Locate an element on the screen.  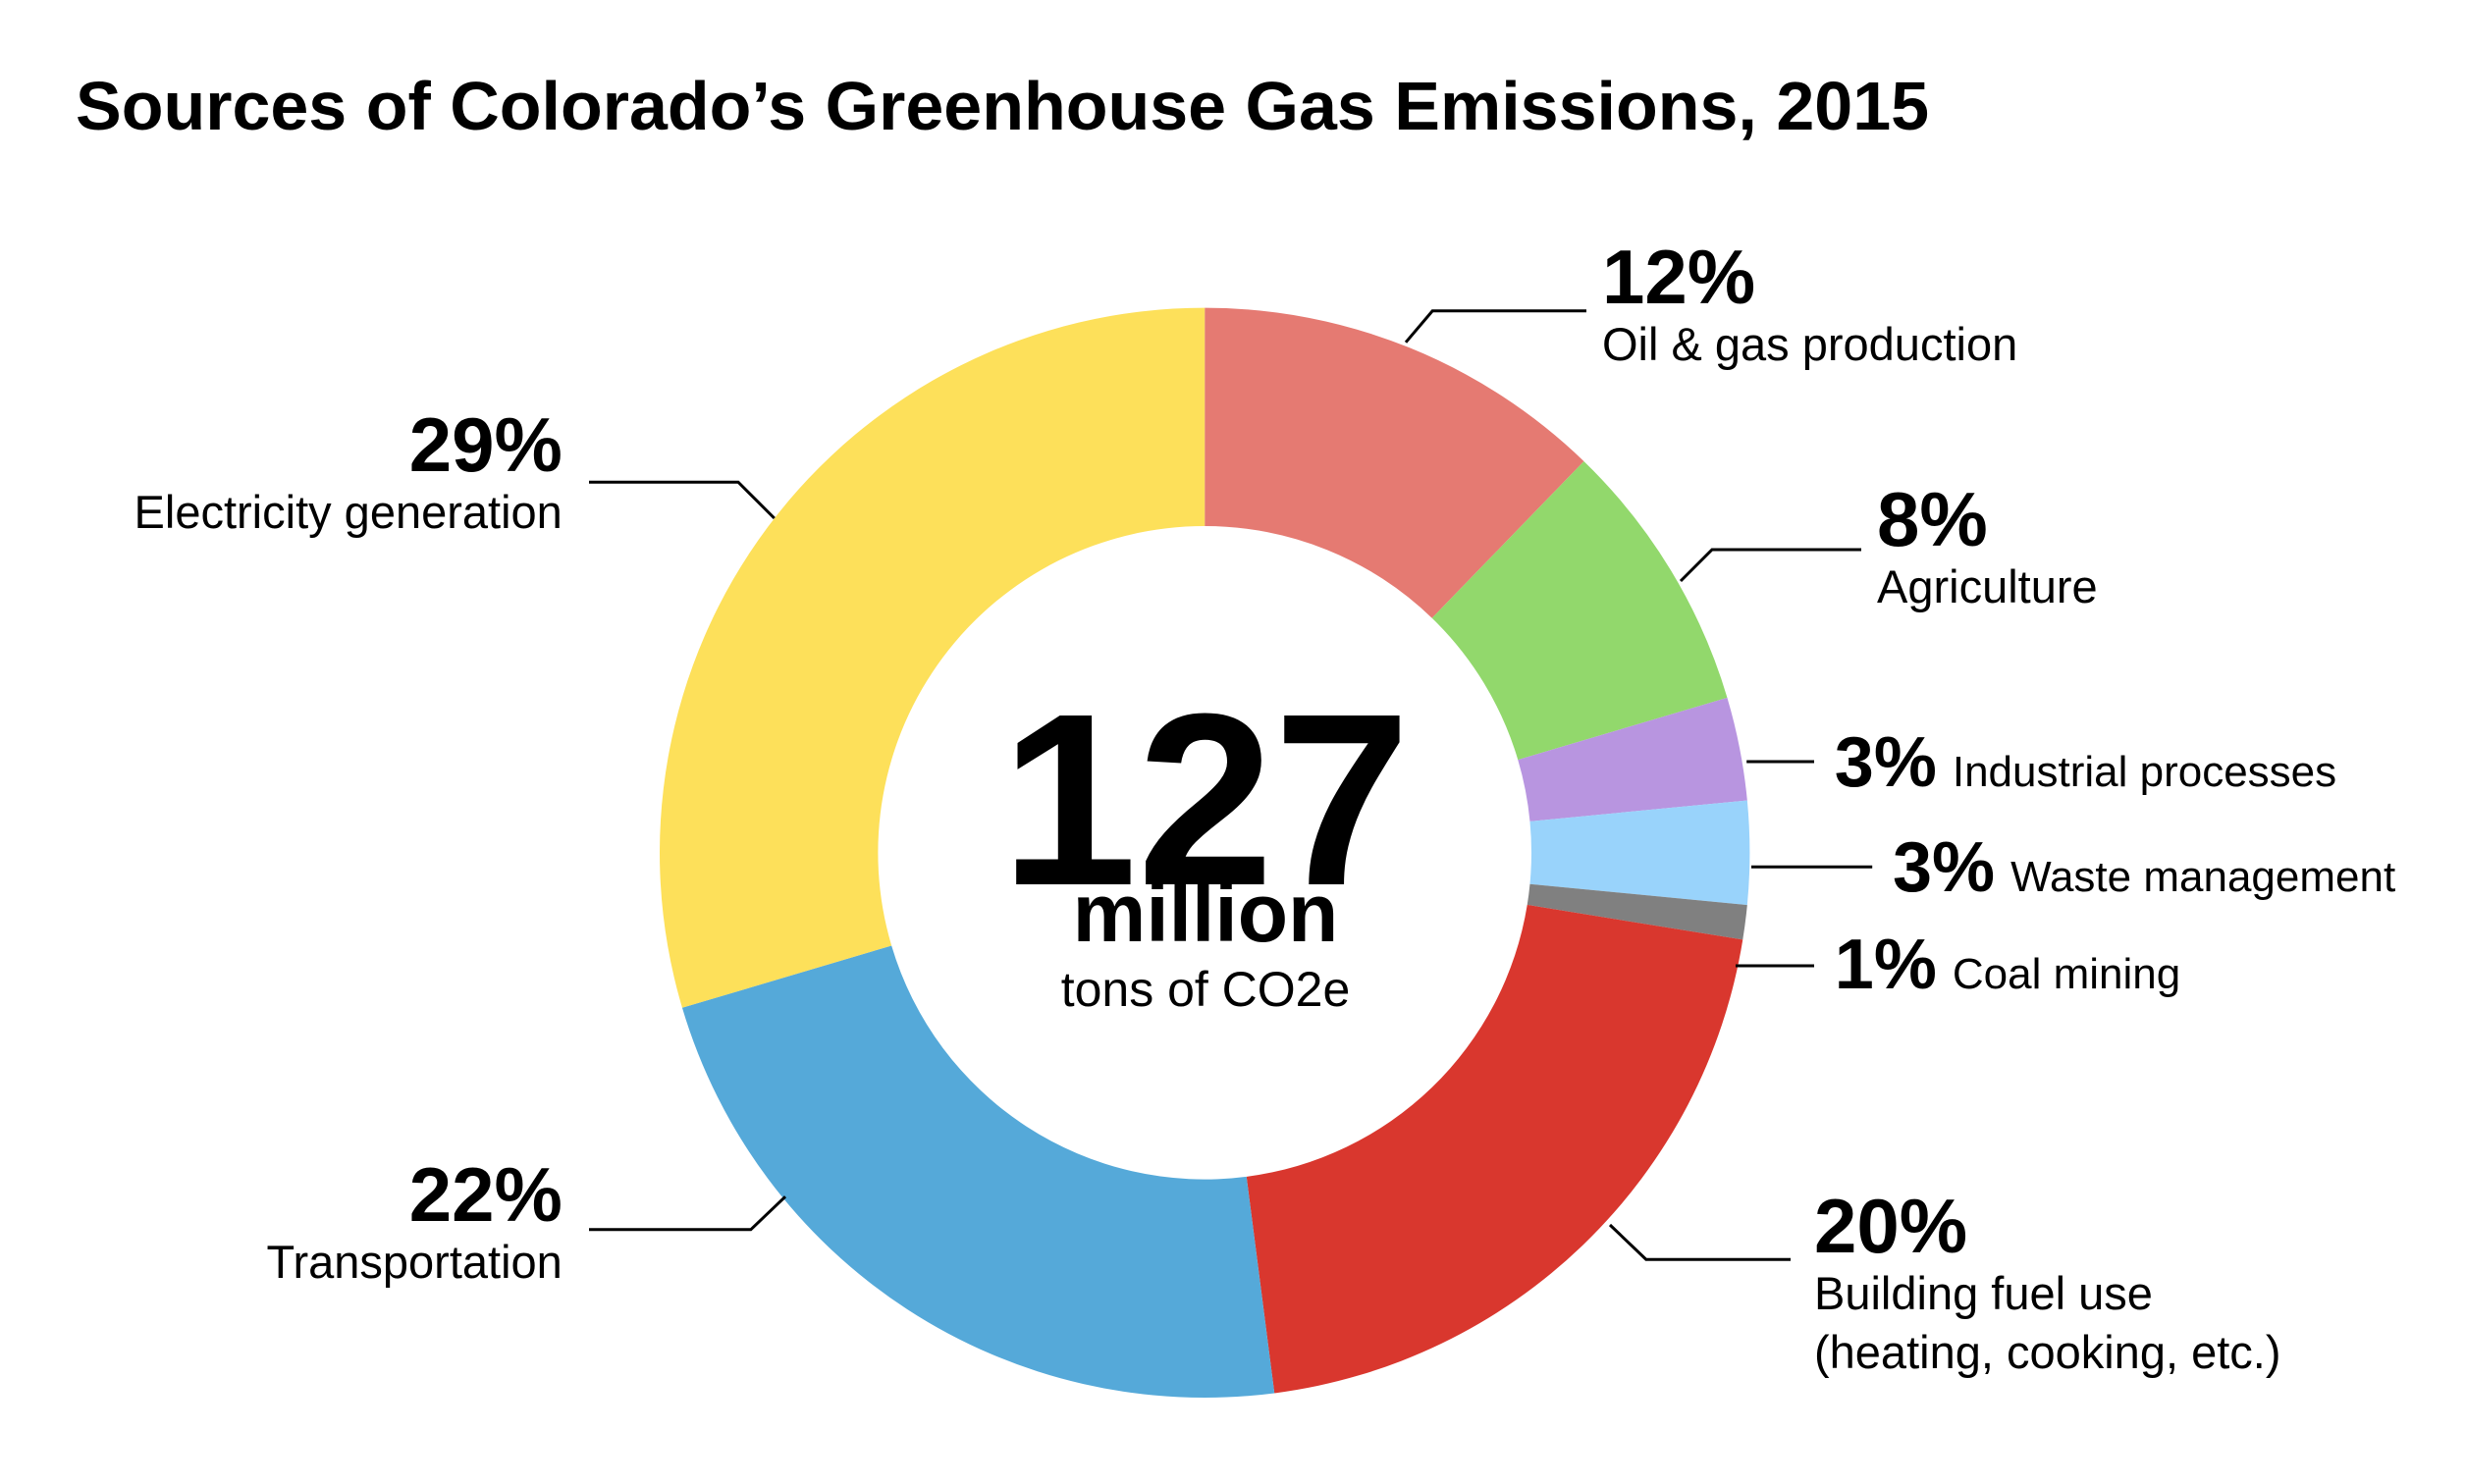
value-label: 8% is located at coordinates (1932, 518).